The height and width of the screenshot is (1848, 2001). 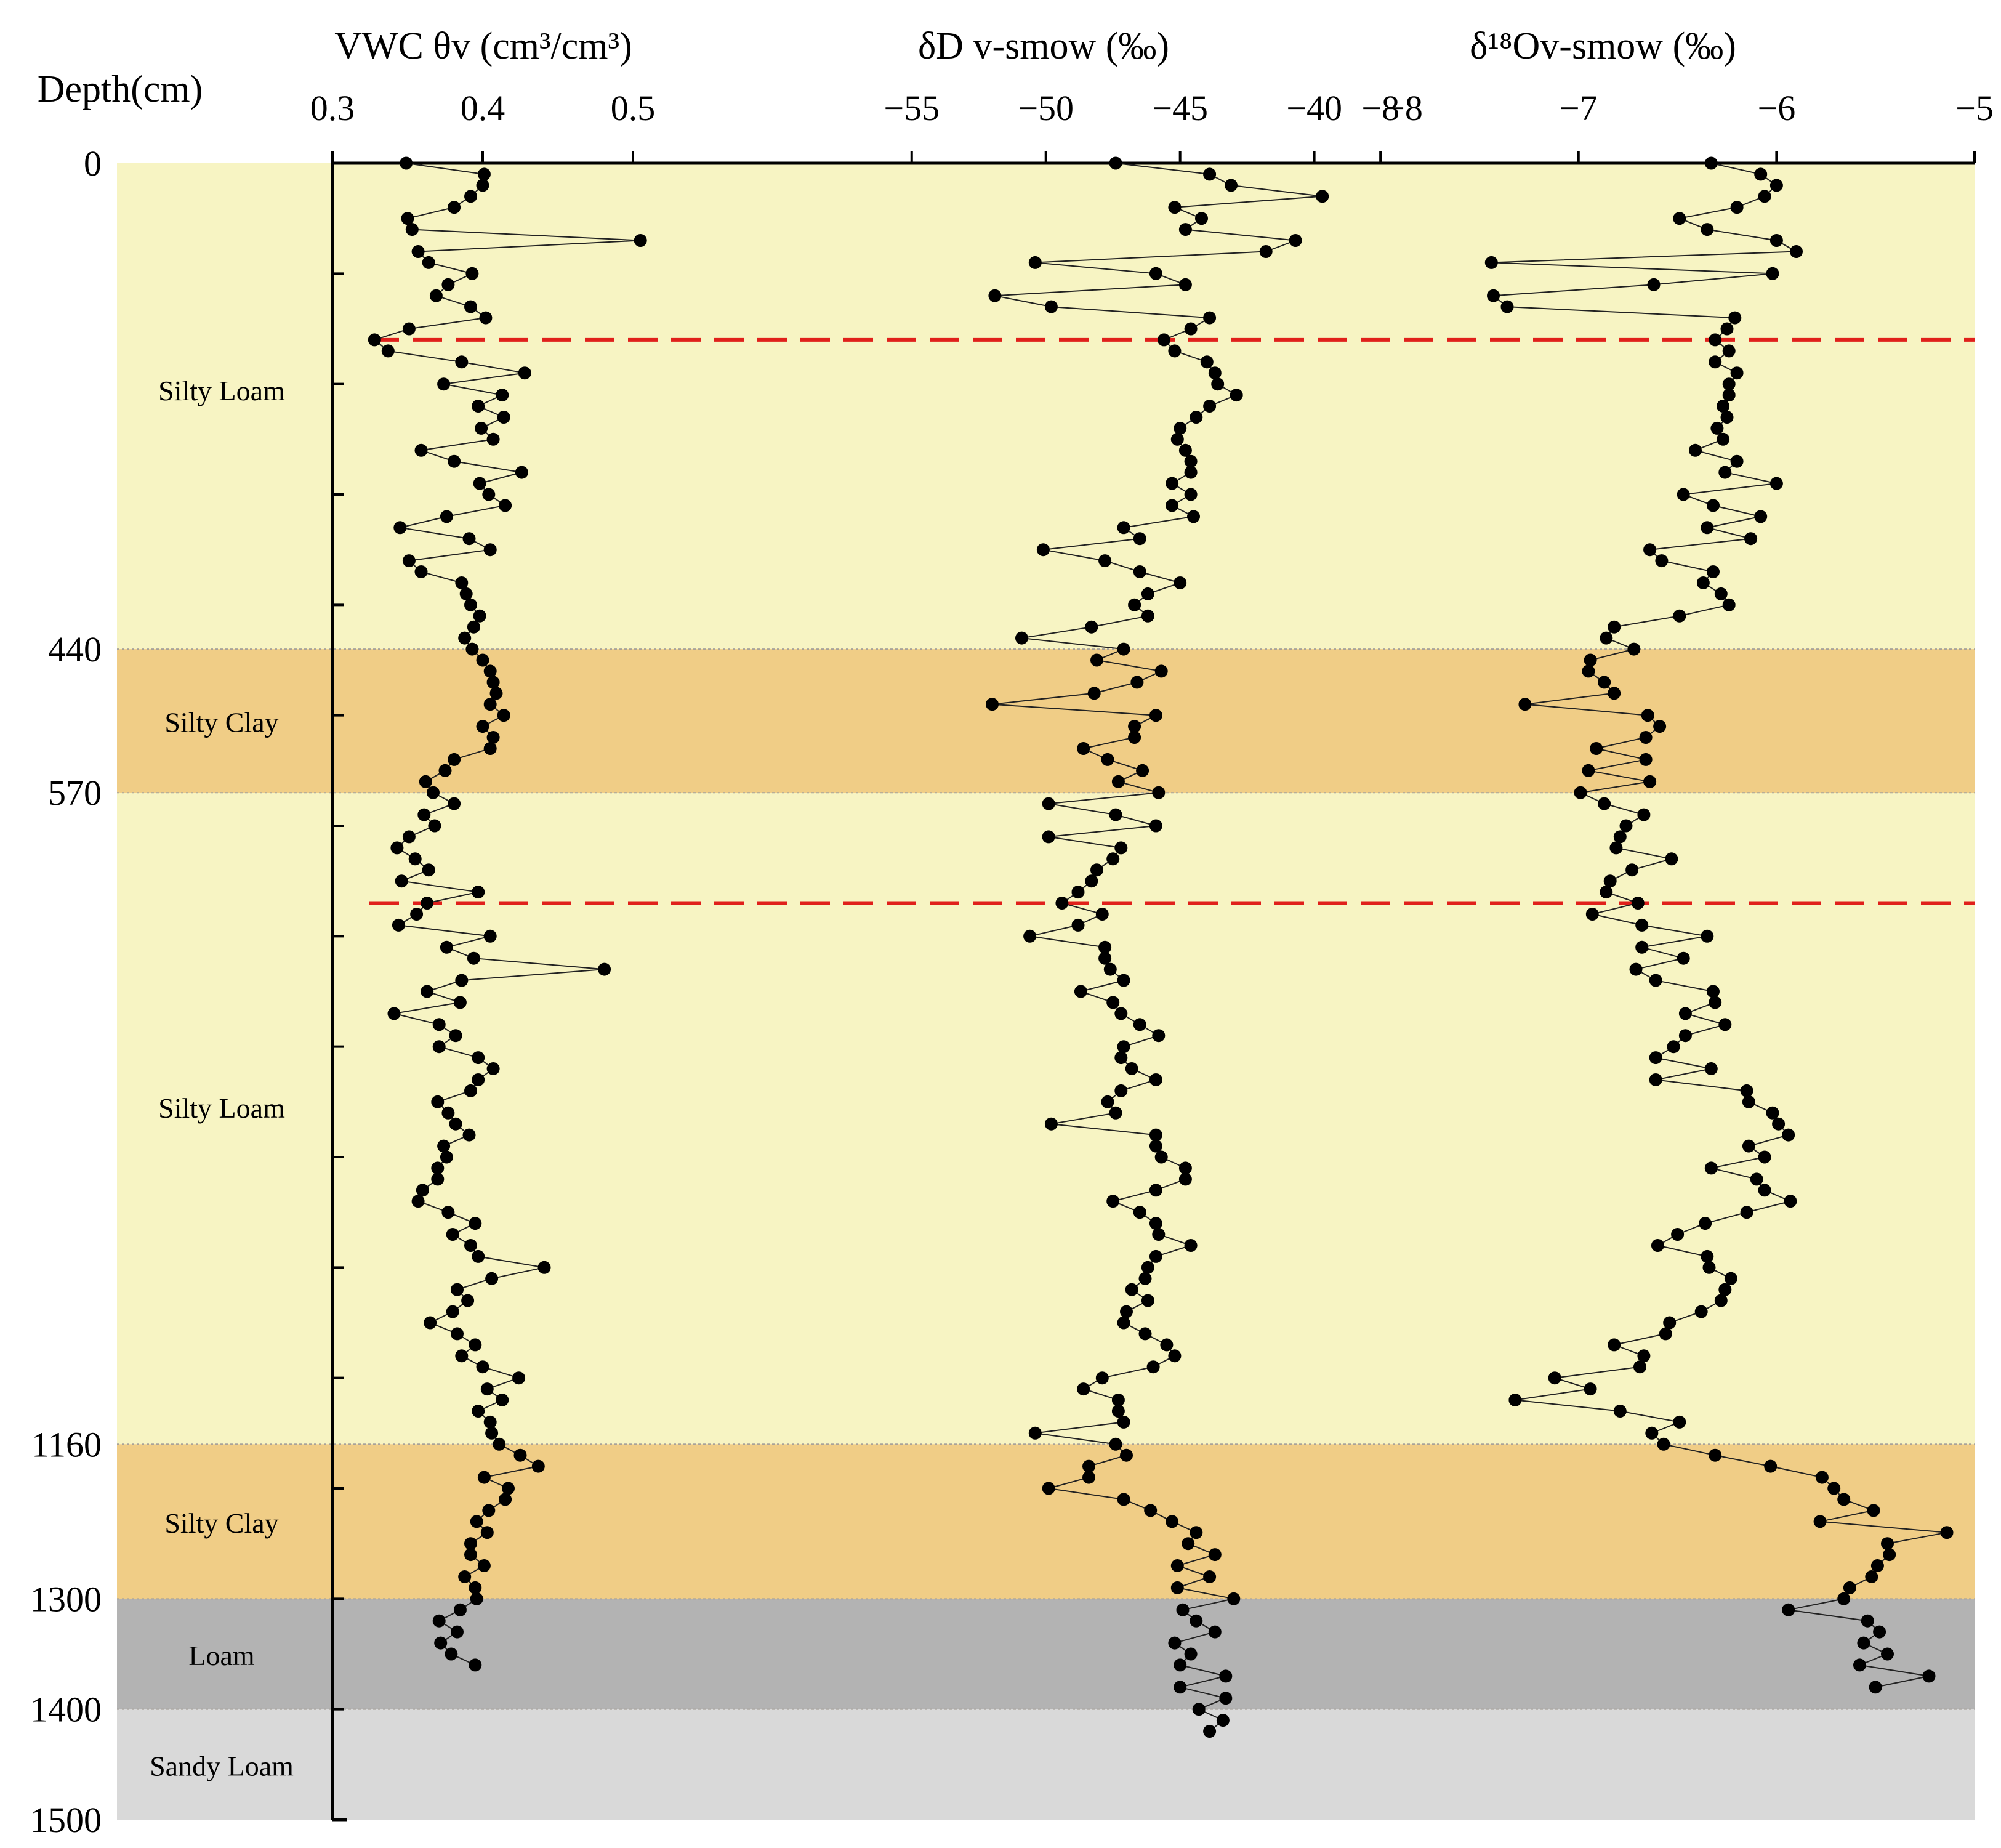 What do you see at coordinates (912, 108) in the screenshot?
I see `x-tick-label: −55` at bounding box center [912, 108].